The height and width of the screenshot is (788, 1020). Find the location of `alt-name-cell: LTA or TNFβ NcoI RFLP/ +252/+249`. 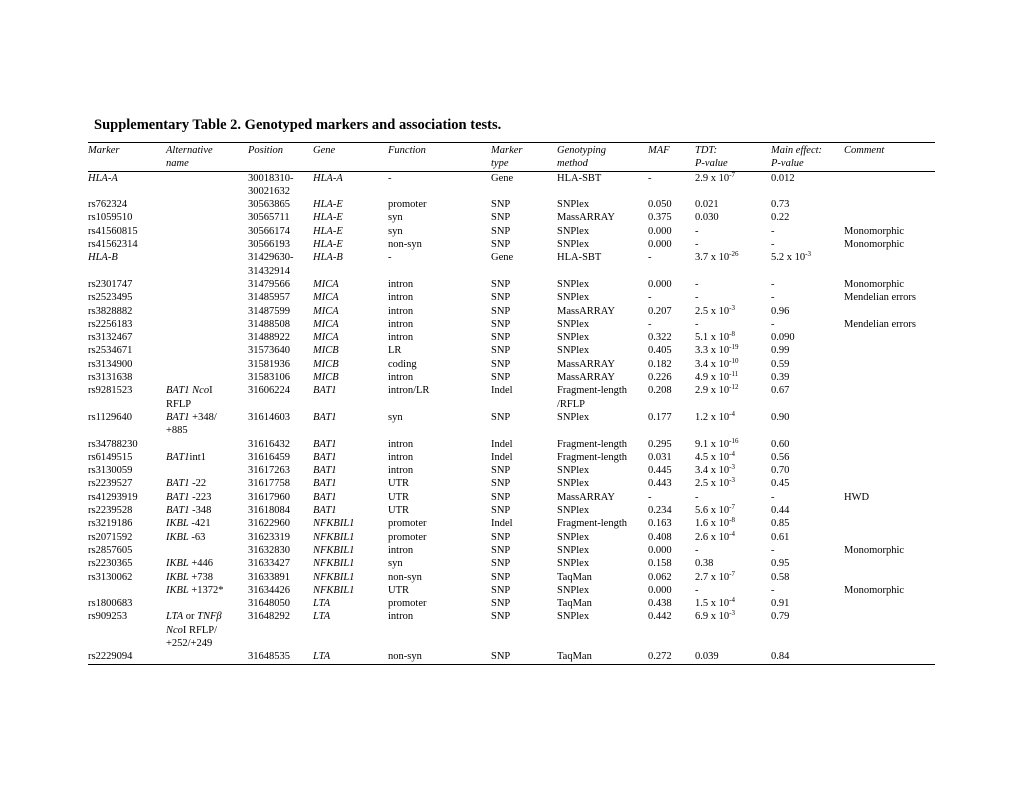

alt-name-cell: LTA or TNFβ NcoI RFLP/ +252/+249 is located at coordinates (207, 630).